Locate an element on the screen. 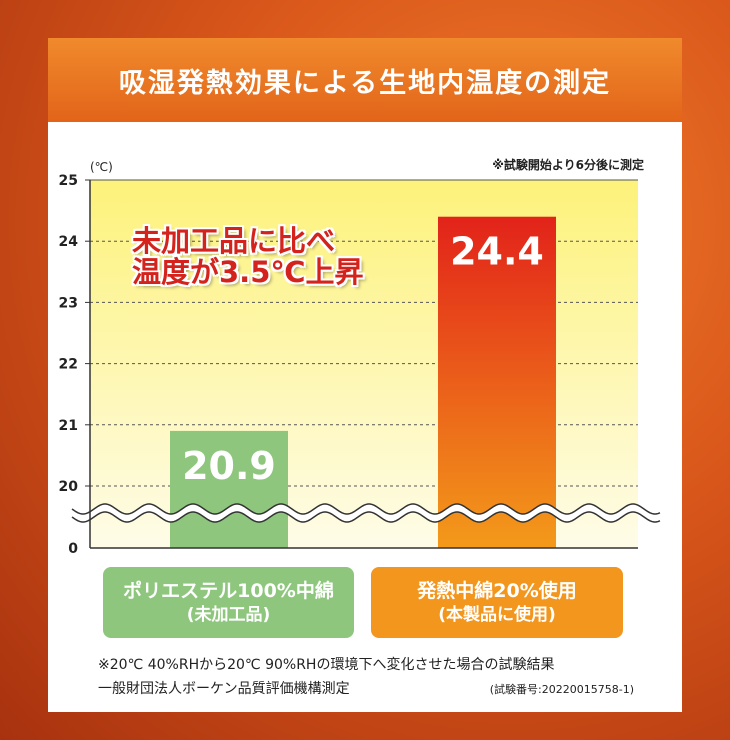 The image size is (730, 740). y-tick-label: 25 is located at coordinates (68, 181).